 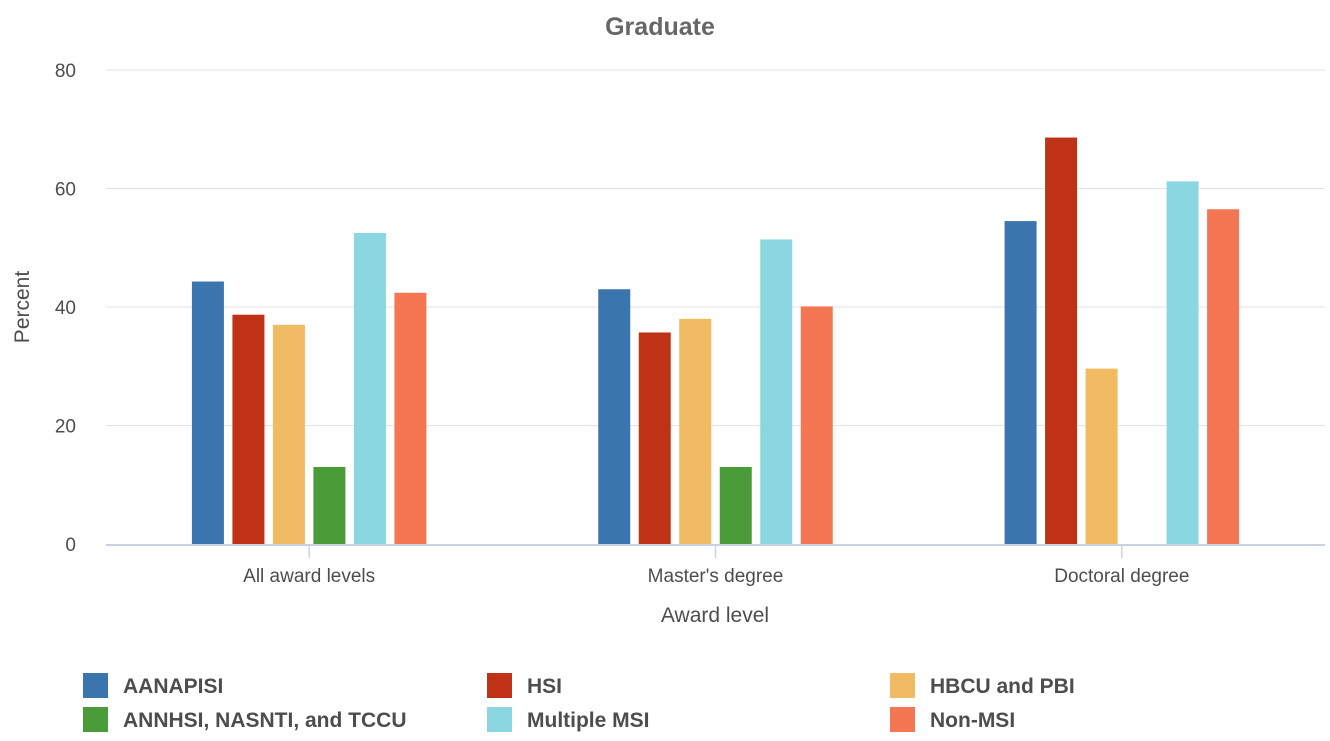 I want to click on legend-item: Non-MSI, so click(x=952, y=719).